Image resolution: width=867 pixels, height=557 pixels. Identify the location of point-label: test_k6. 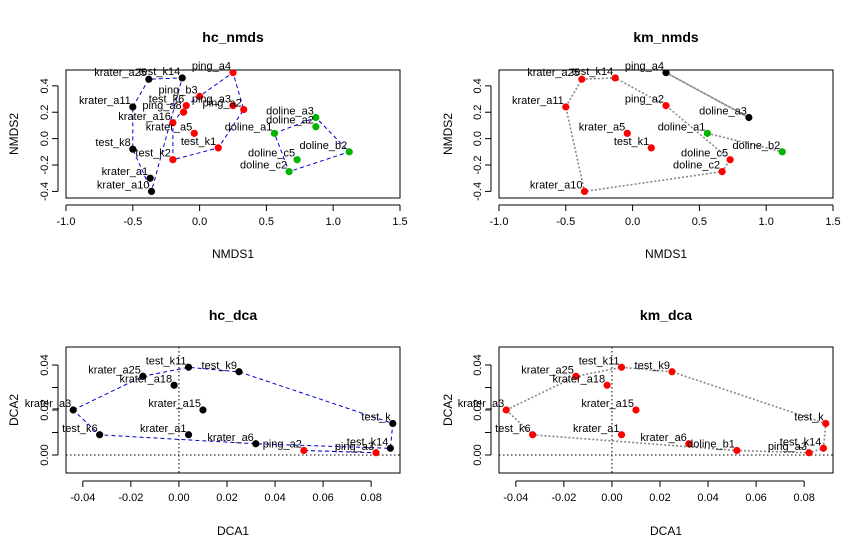
(512, 429).